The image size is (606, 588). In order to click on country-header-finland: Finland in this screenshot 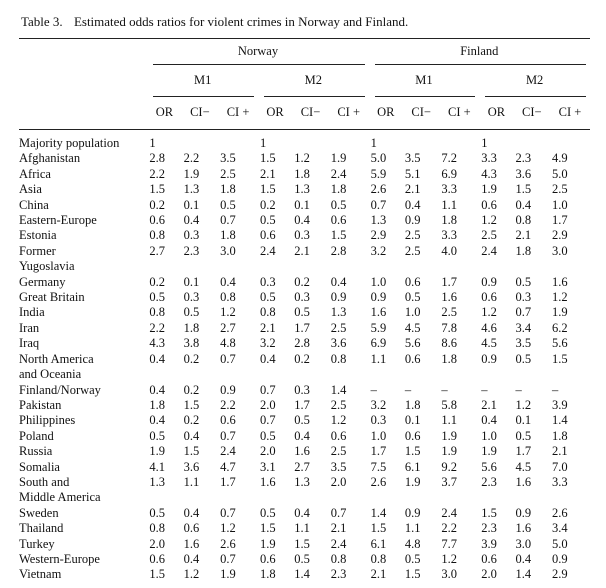, I will do `click(479, 52)`.